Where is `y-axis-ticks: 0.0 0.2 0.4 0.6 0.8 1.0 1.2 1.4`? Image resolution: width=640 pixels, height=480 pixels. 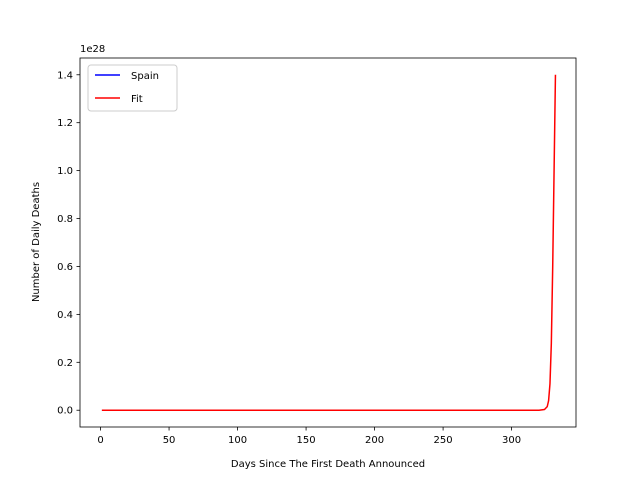 y-axis-ticks: 0.0 0.2 0.4 0.6 0.8 1.0 1.2 1.4 is located at coordinates (68, 243).